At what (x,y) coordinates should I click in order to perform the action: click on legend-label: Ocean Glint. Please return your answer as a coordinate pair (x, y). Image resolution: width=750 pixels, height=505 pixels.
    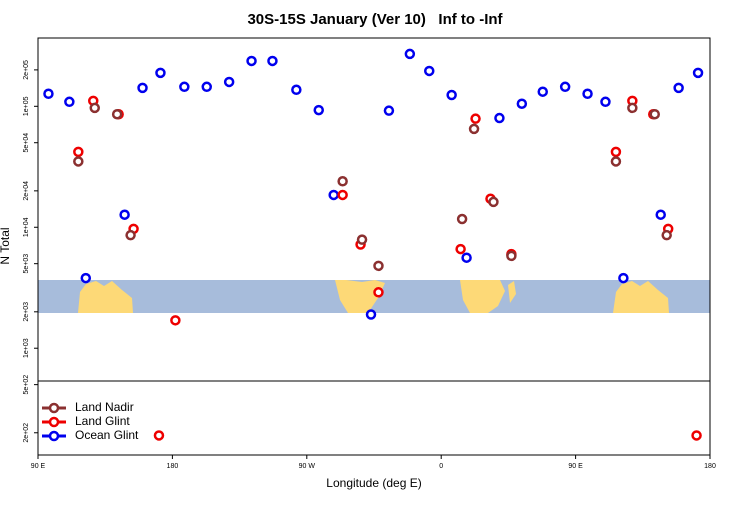
    Looking at the image, I should click on (107, 435).